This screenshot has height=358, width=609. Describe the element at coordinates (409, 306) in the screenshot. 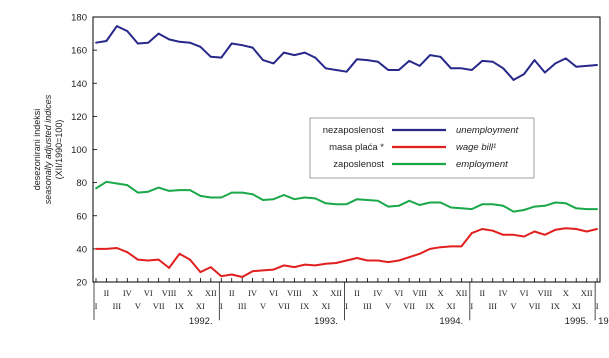

I see `x-tick-label: VII` at that location.